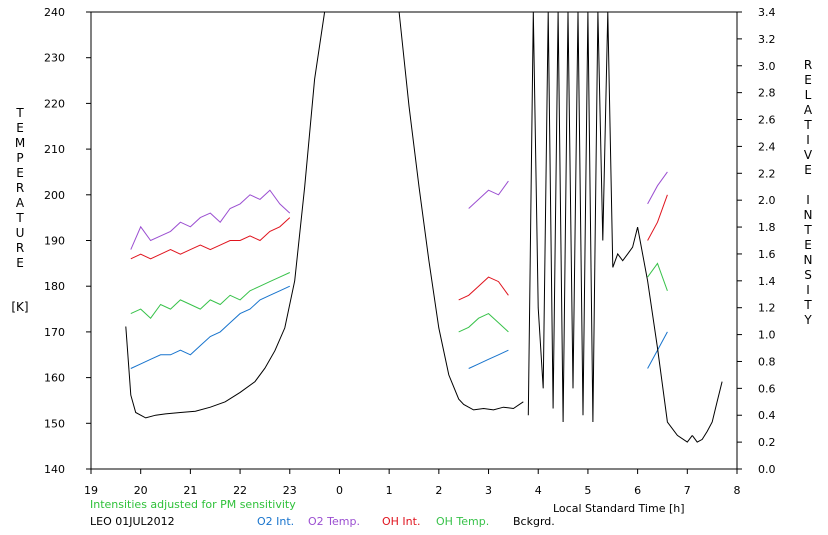  What do you see at coordinates (767, 361) in the screenshot?
I see `right-tick-label: 0.8` at bounding box center [767, 361].